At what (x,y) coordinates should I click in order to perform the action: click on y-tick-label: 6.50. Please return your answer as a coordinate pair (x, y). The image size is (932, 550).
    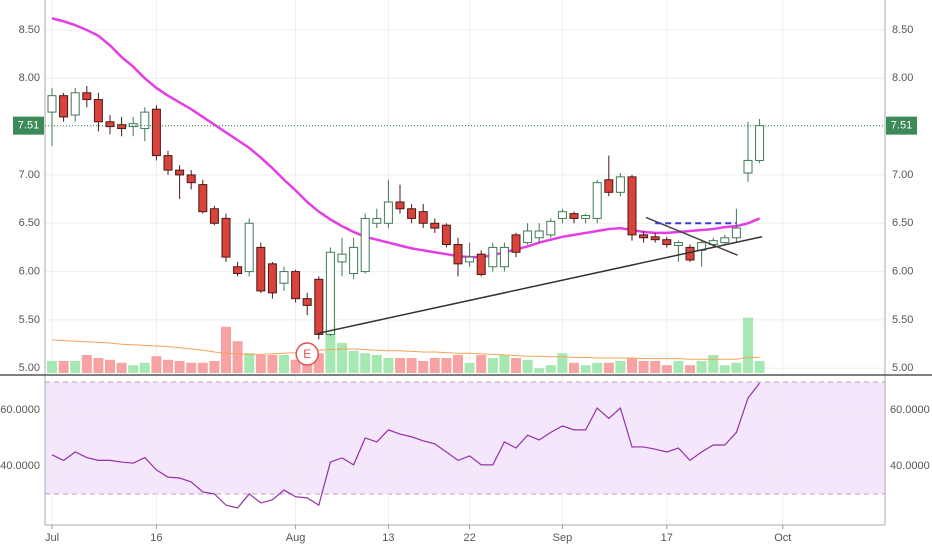
    Looking at the image, I should click on (29, 223).